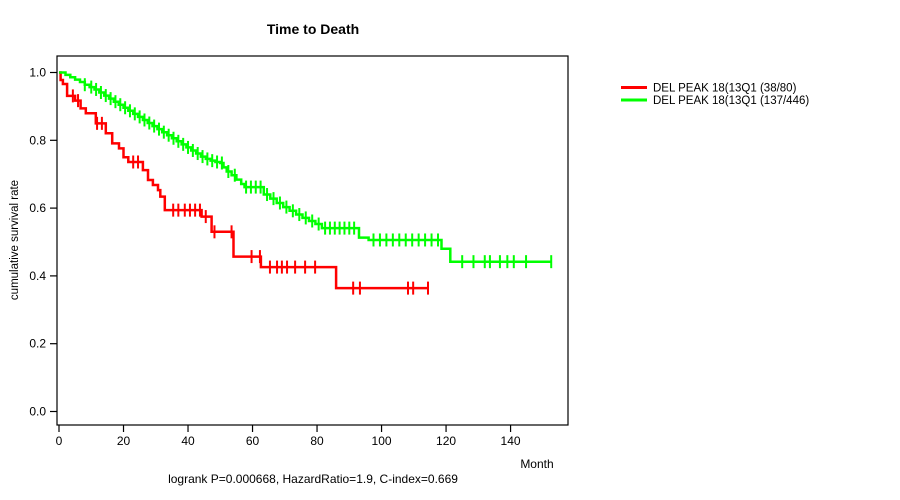  Describe the element at coordinates (37, 276) in the screenshot. I see `y-tick-label: 0.4` at that location.